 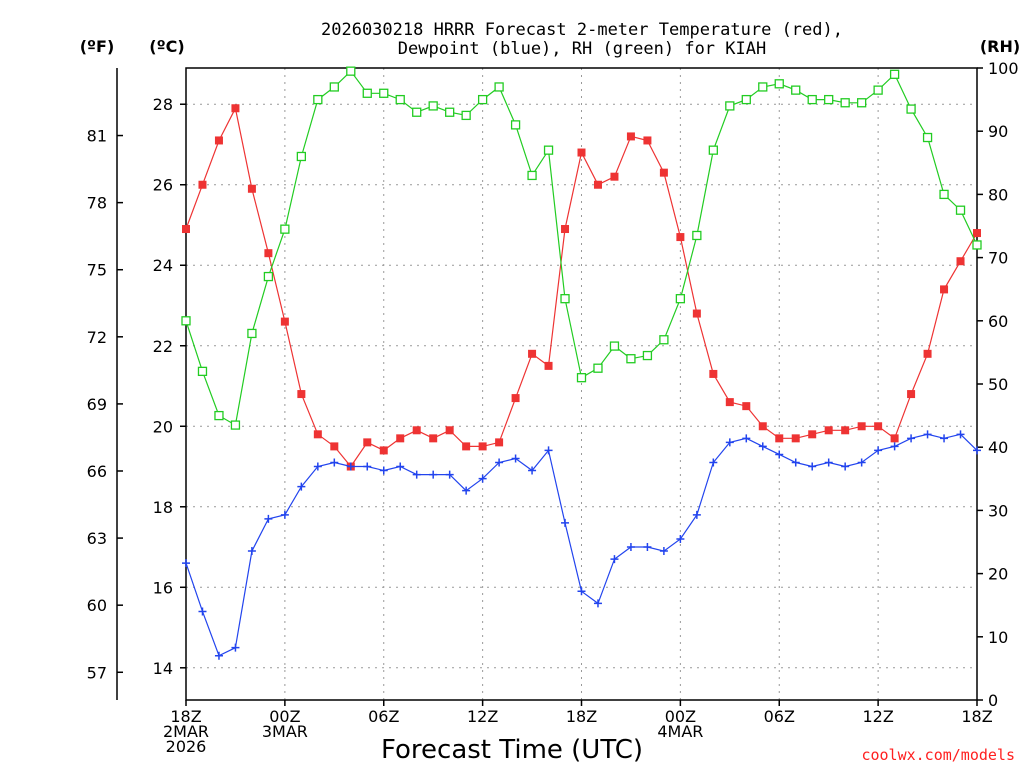 What do you see at coordinates (163, 587) in the screenshot?
I see `celsius-tick-label-16: 16` at bounding box center [163, 587].